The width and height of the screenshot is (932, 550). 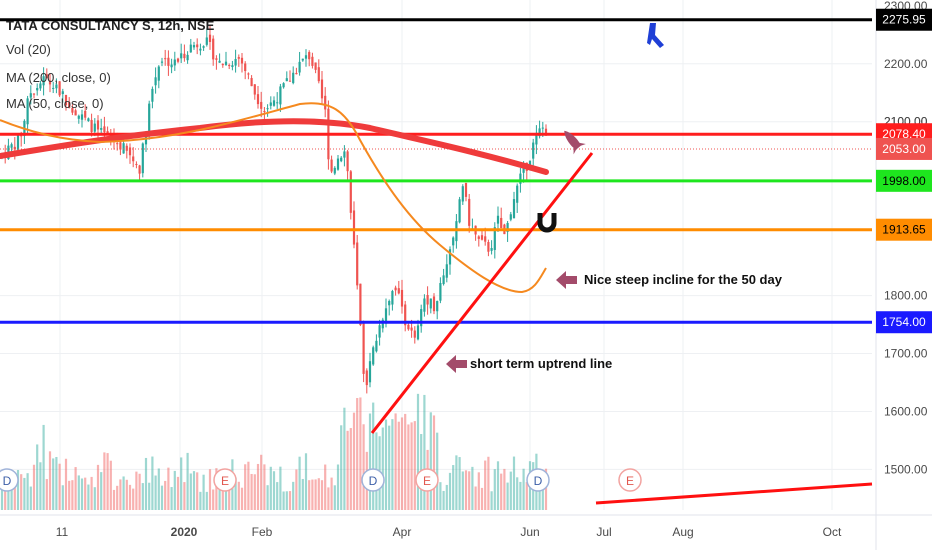 What do you see at coordinates (682, 532) in the screenshot?
I see `x-tick-label: Aug` at bounding box center [682, 532].